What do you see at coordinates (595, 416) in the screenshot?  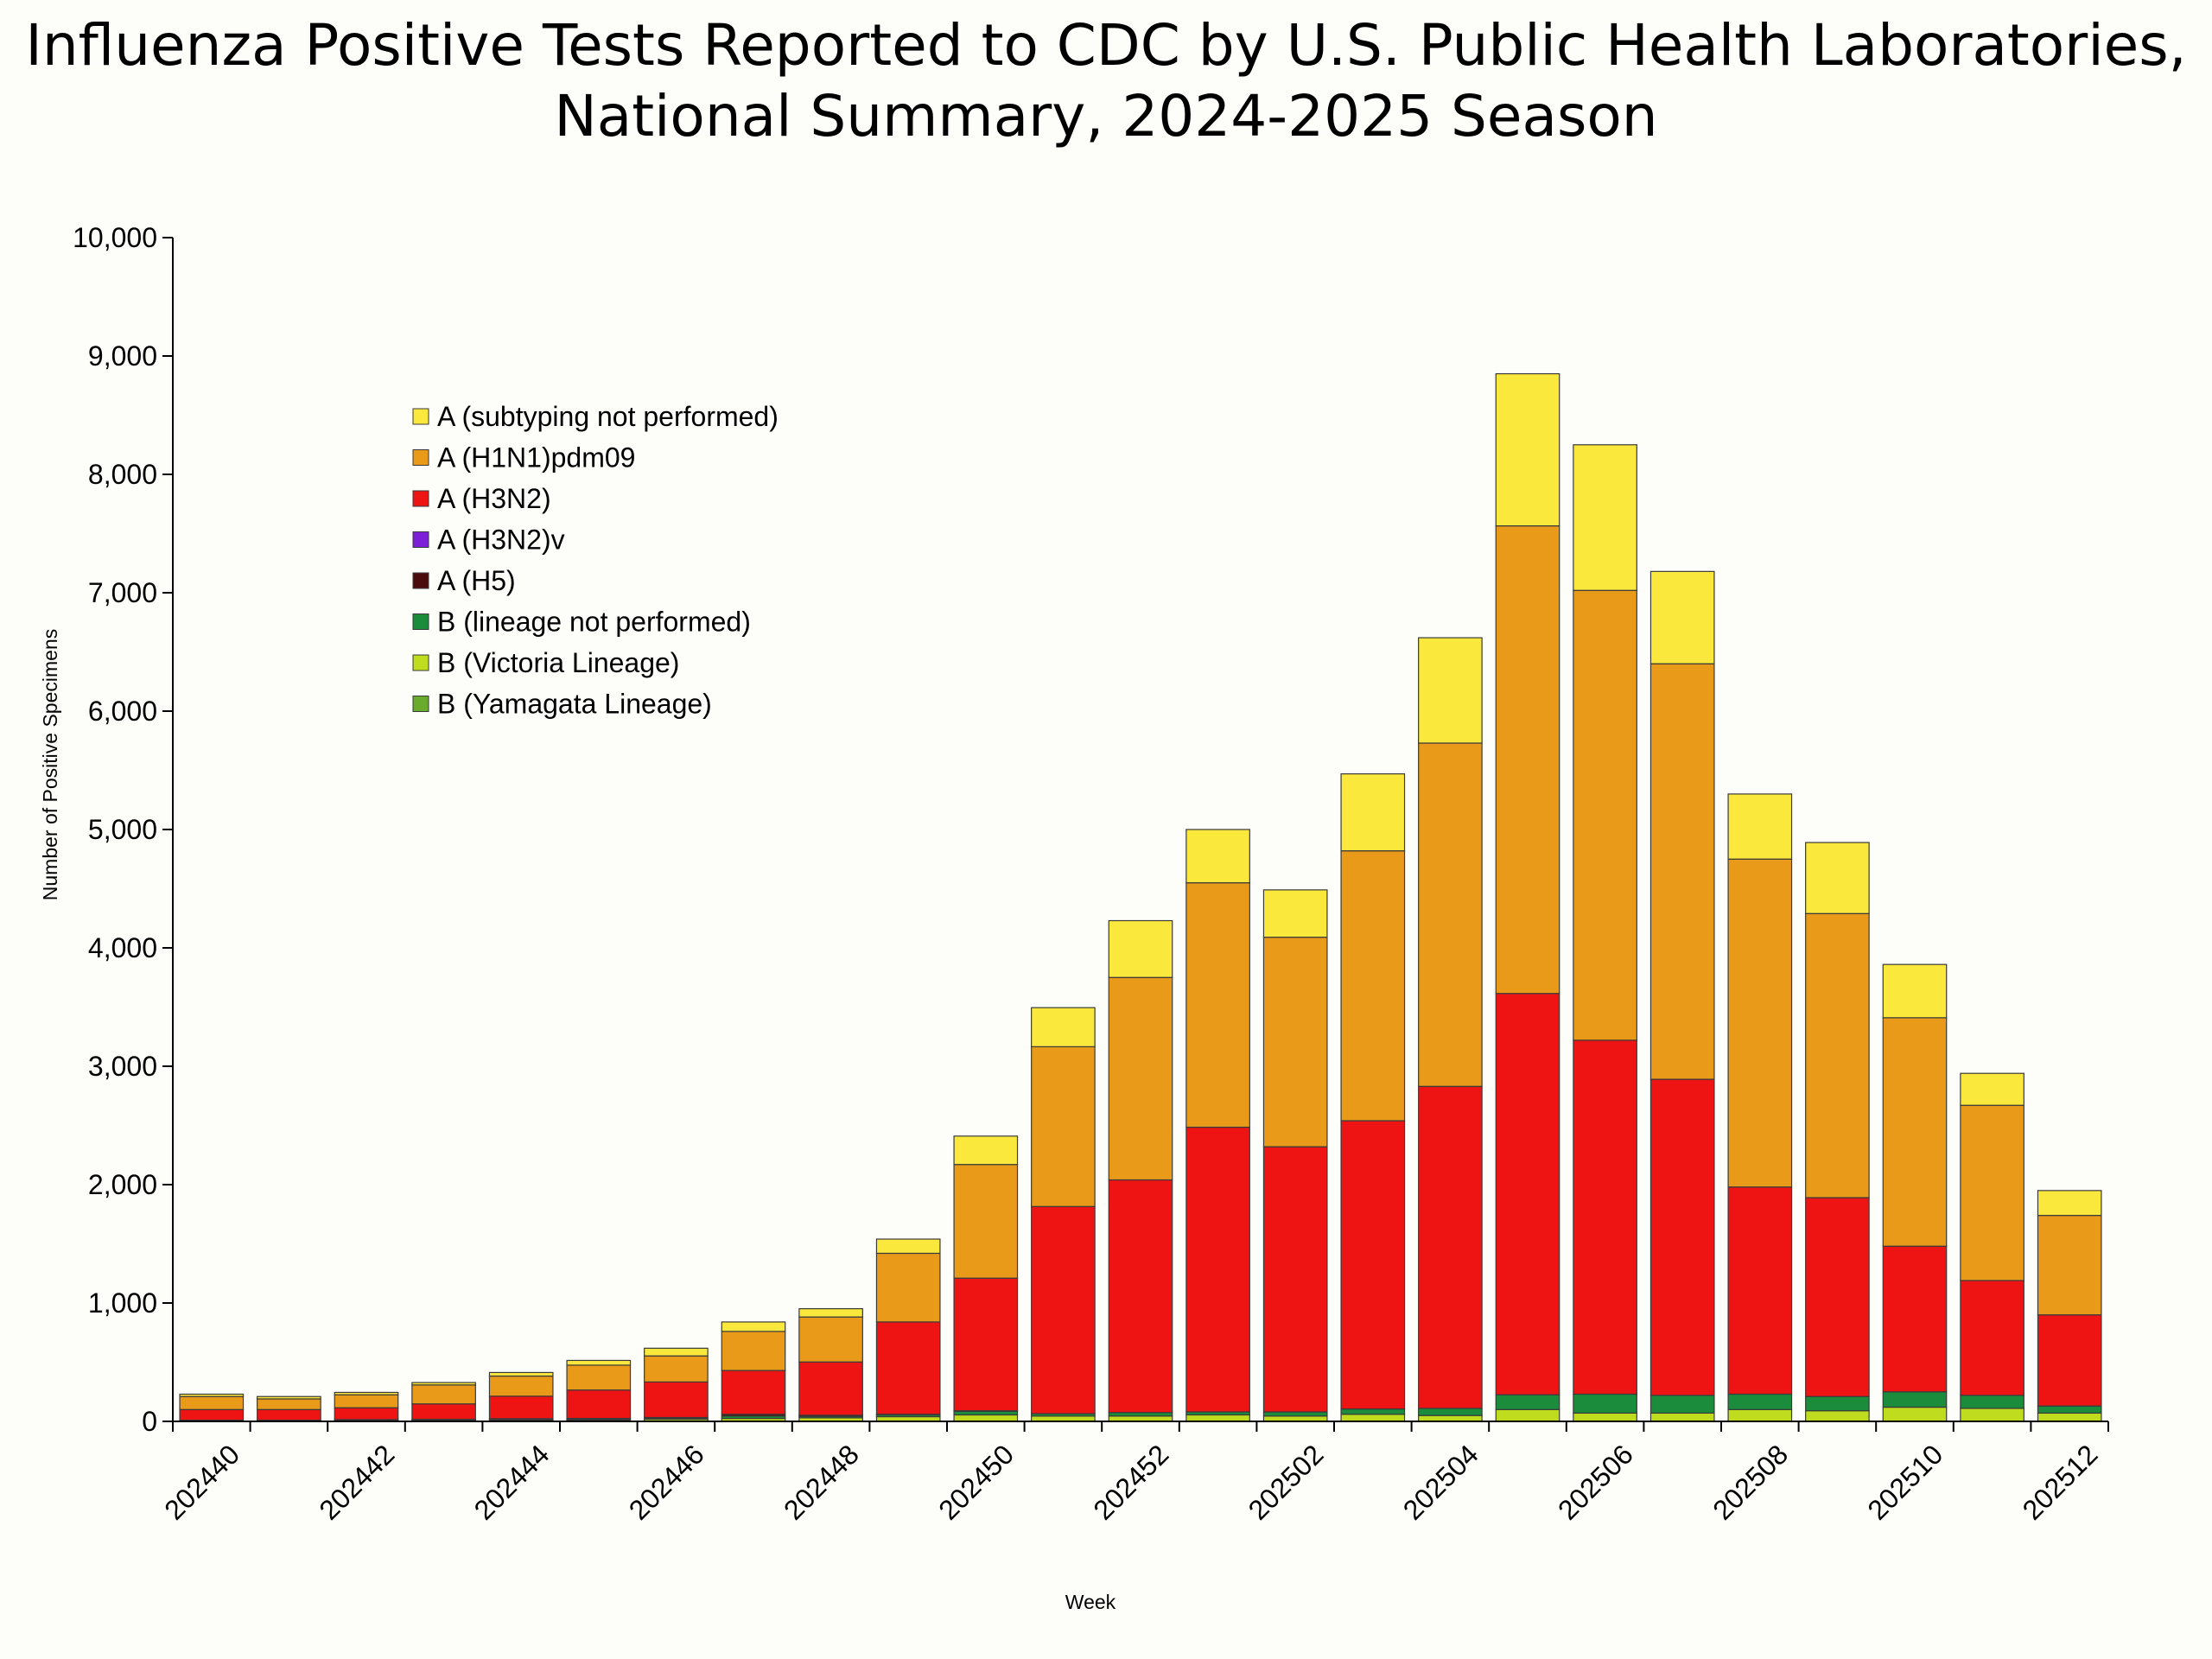 I see `legend-item: A (subtyping not performed)` at bounding box center [595, 416].